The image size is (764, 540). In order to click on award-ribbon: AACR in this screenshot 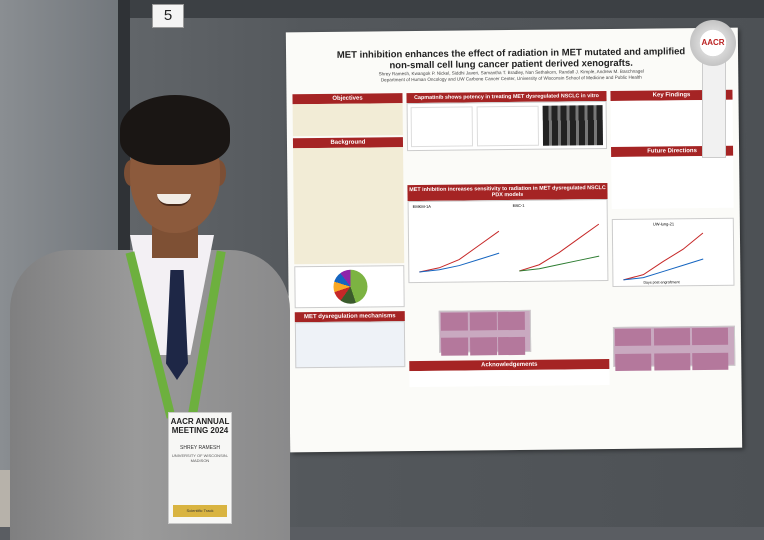, I will do `click(713, 89)`.